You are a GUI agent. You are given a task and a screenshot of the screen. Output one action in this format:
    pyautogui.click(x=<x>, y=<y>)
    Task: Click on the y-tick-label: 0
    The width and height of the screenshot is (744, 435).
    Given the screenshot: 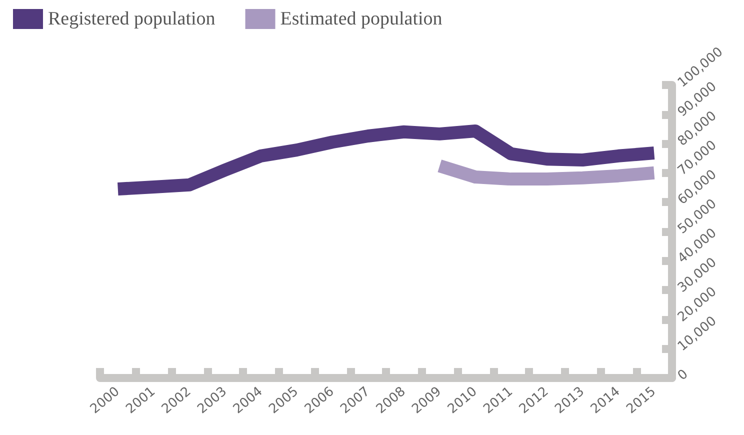 What is the action you would take?
    pyautogui.click(x=683, y=375)
    